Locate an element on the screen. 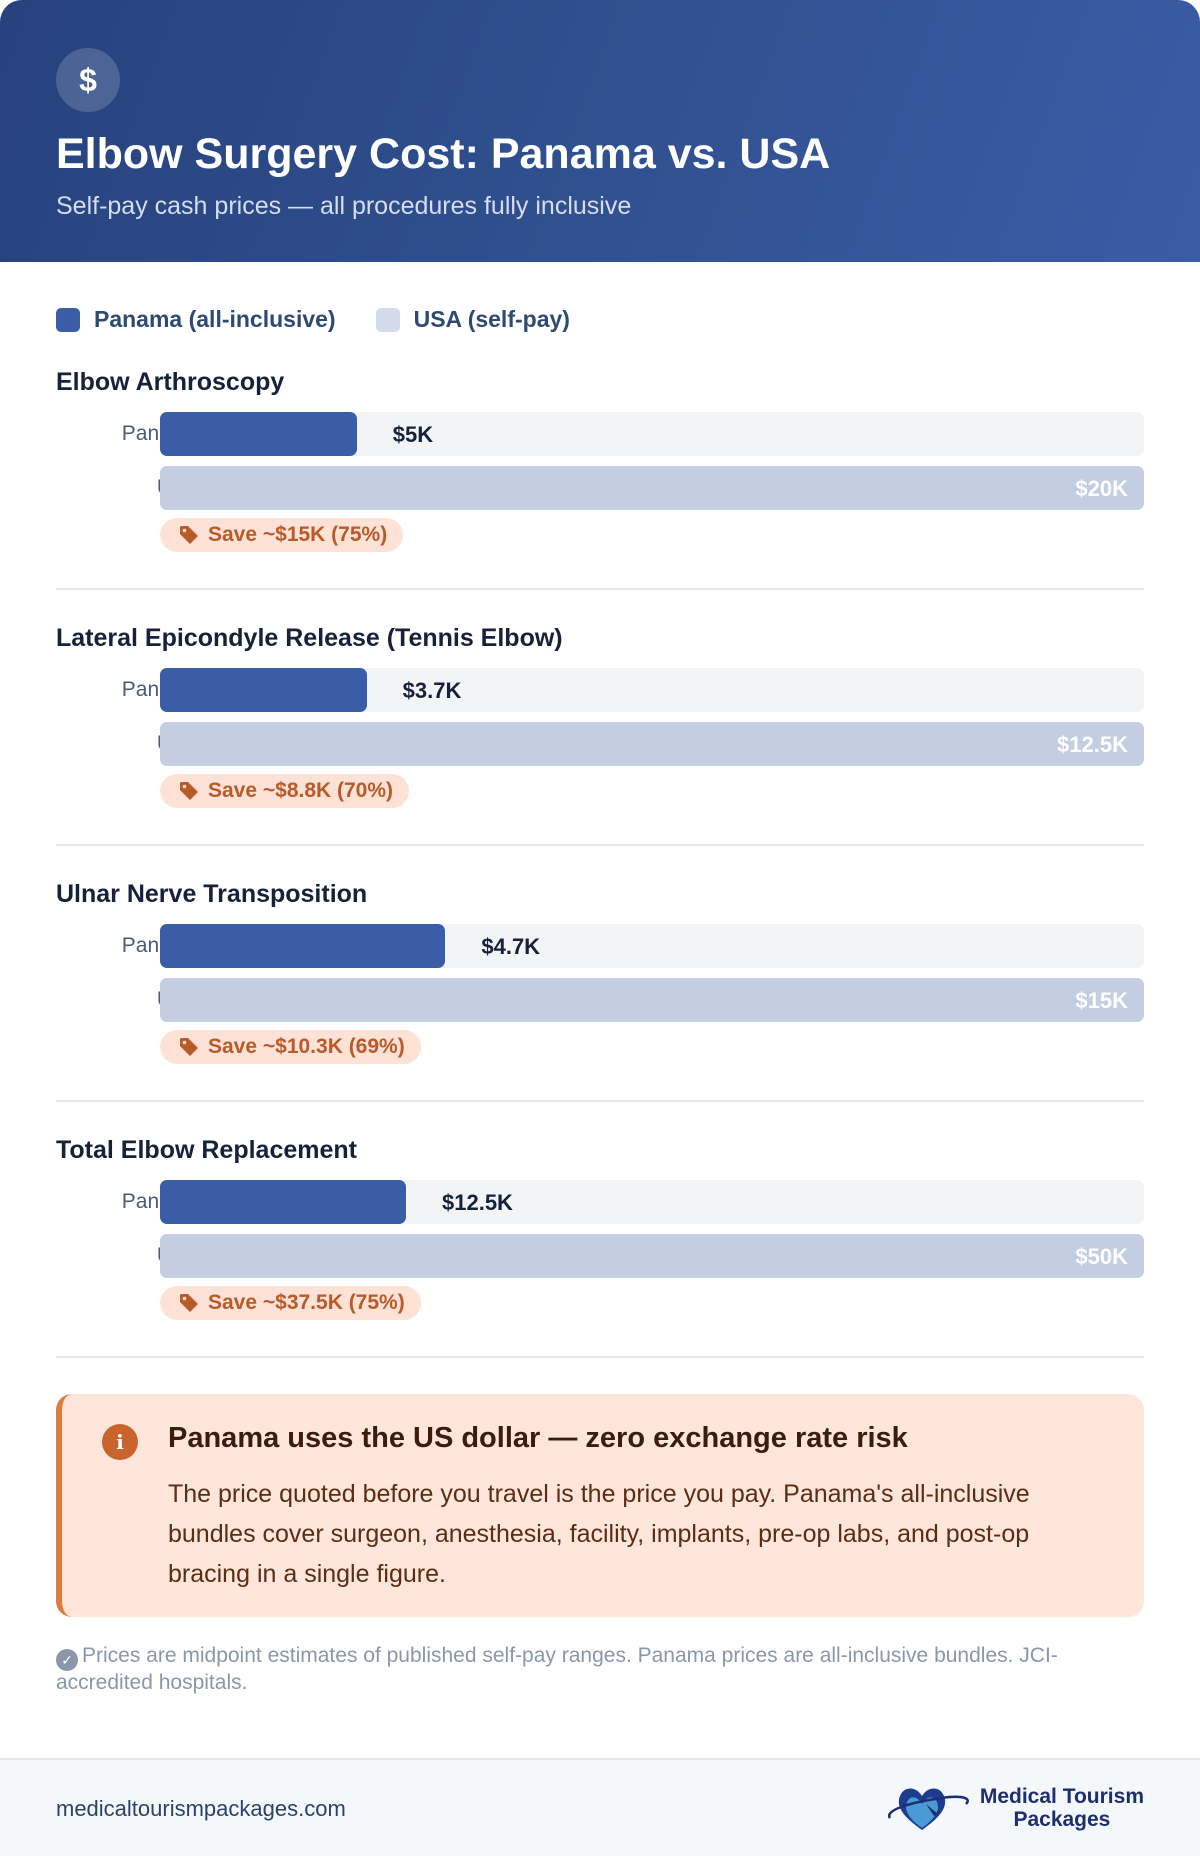 This screenshot has width=1200, height=1856. legend-swatch-panama is located at coordinates (68, 319).